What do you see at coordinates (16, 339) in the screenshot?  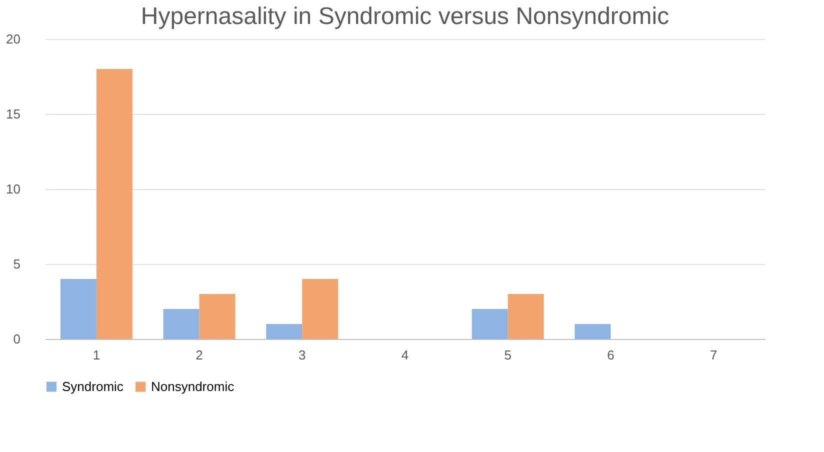 I see `y-tick-label: 0` at bounding box center [16, 339].